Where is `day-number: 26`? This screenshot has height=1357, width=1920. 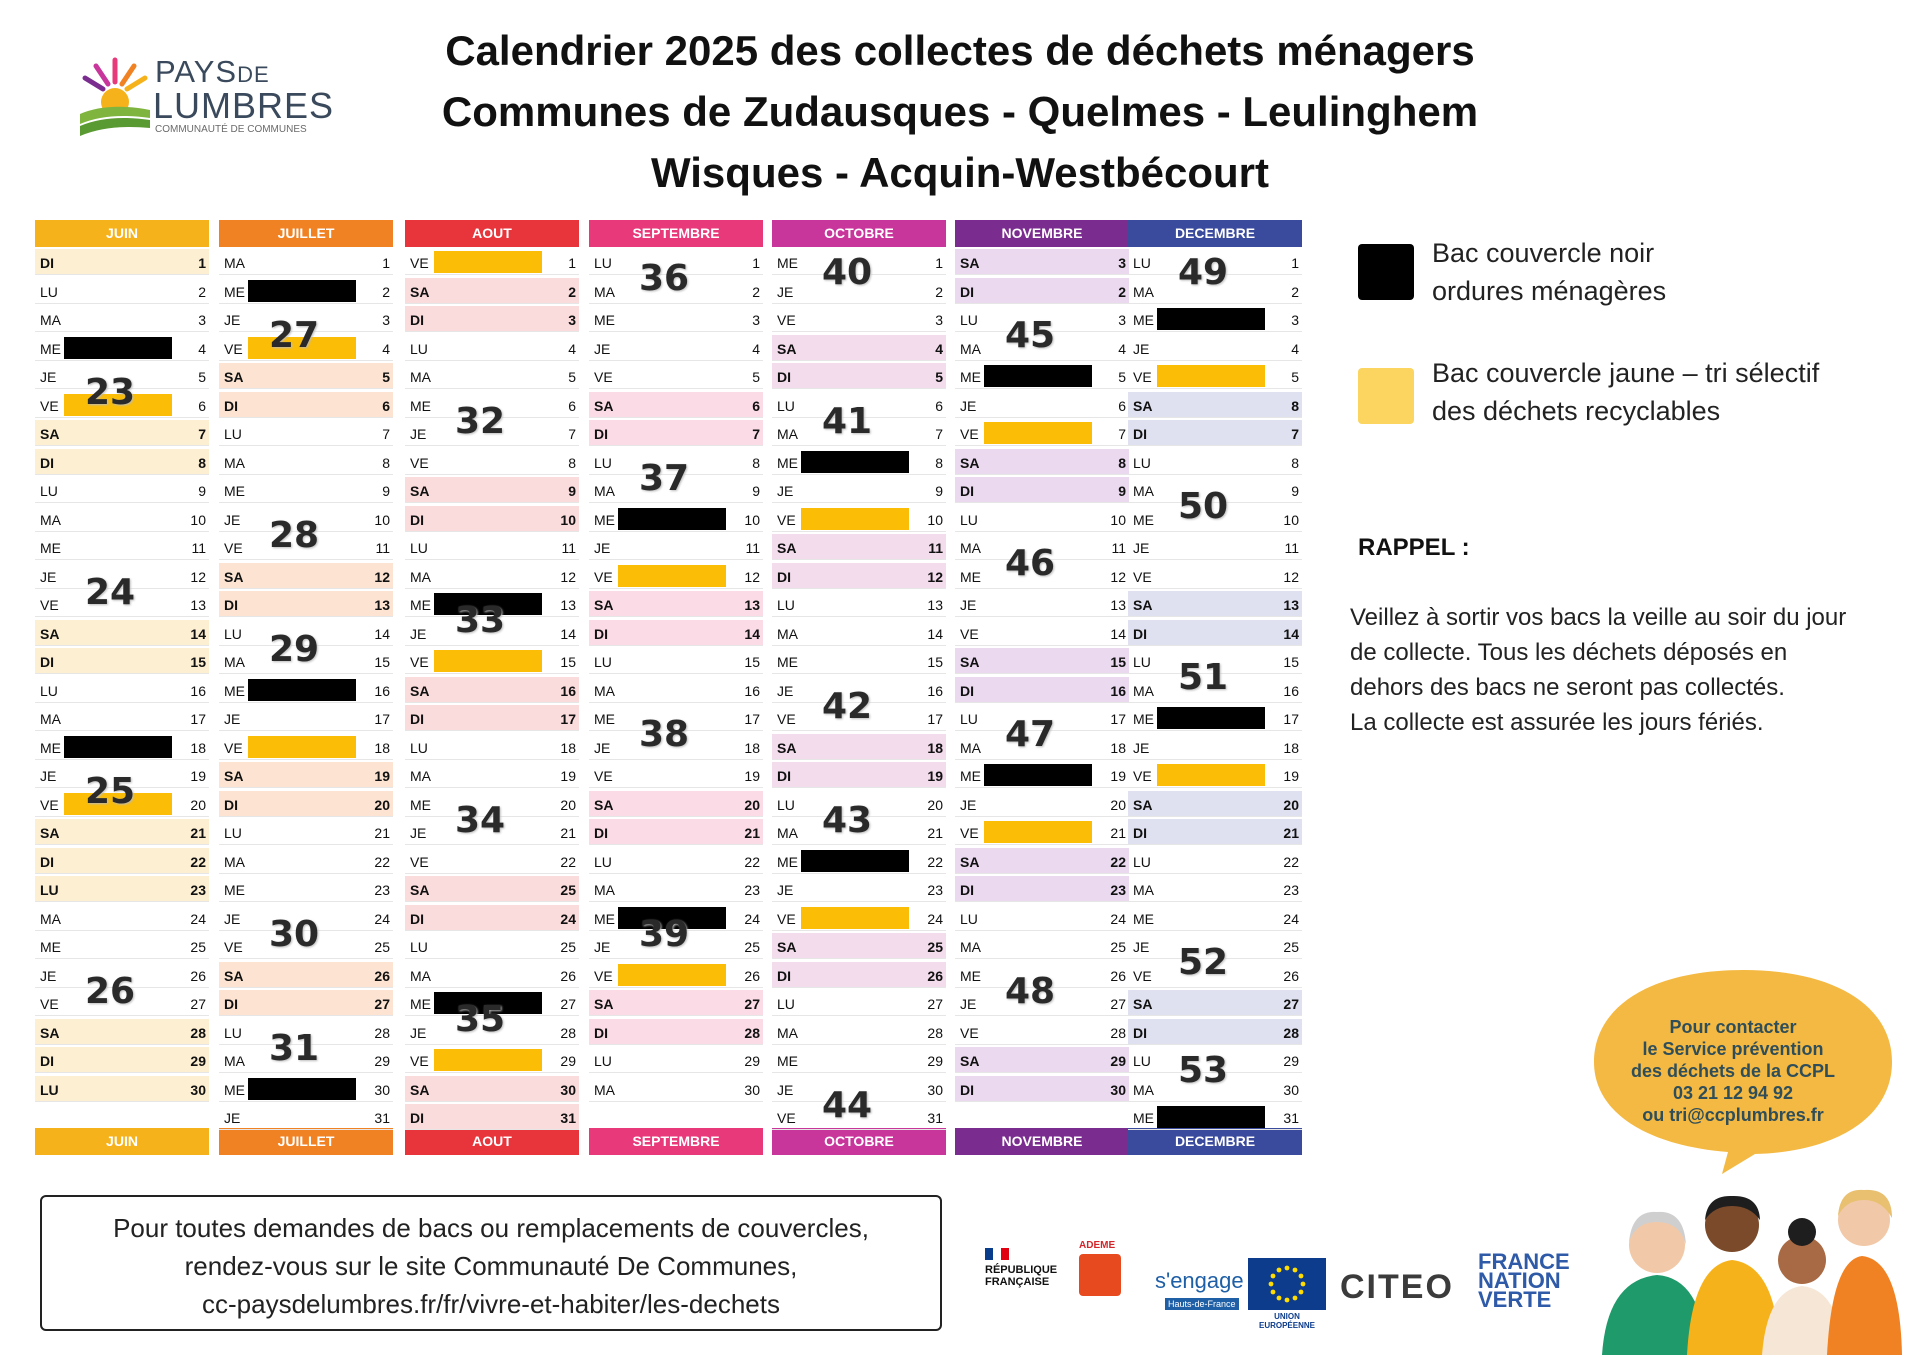
day-number: 26 is located at coordinates (752, 975).